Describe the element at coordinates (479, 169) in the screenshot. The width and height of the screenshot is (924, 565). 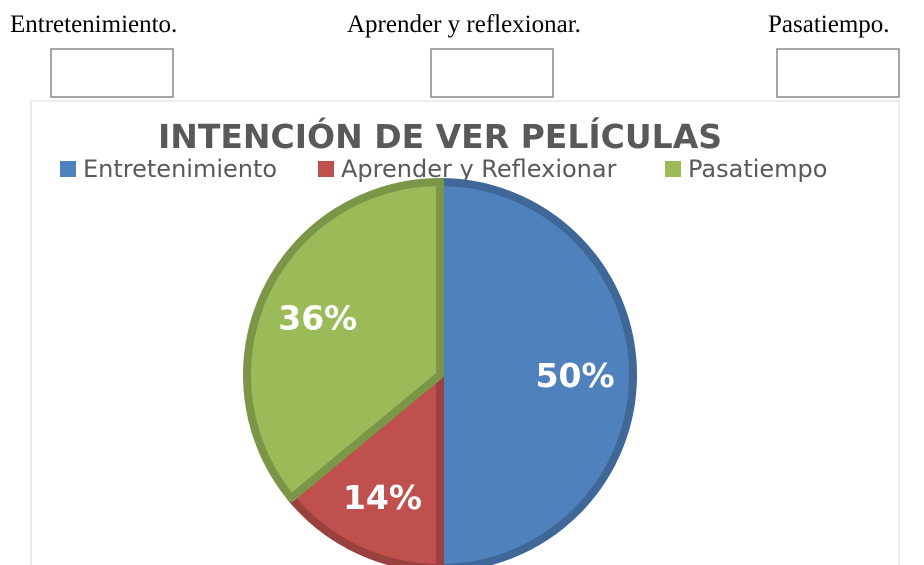
I see `legend-label: Aprender y Reflexionar` at that location.